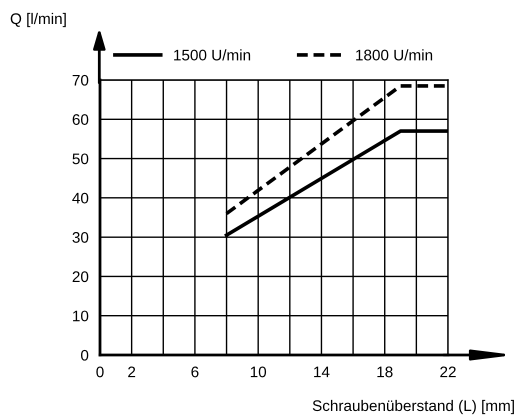 The image size is (523, 419). What do you see at coordinates (394, 54) in the screenshot?
I see `legend-label: 1800 U/min` at bounding box center [394, 54].